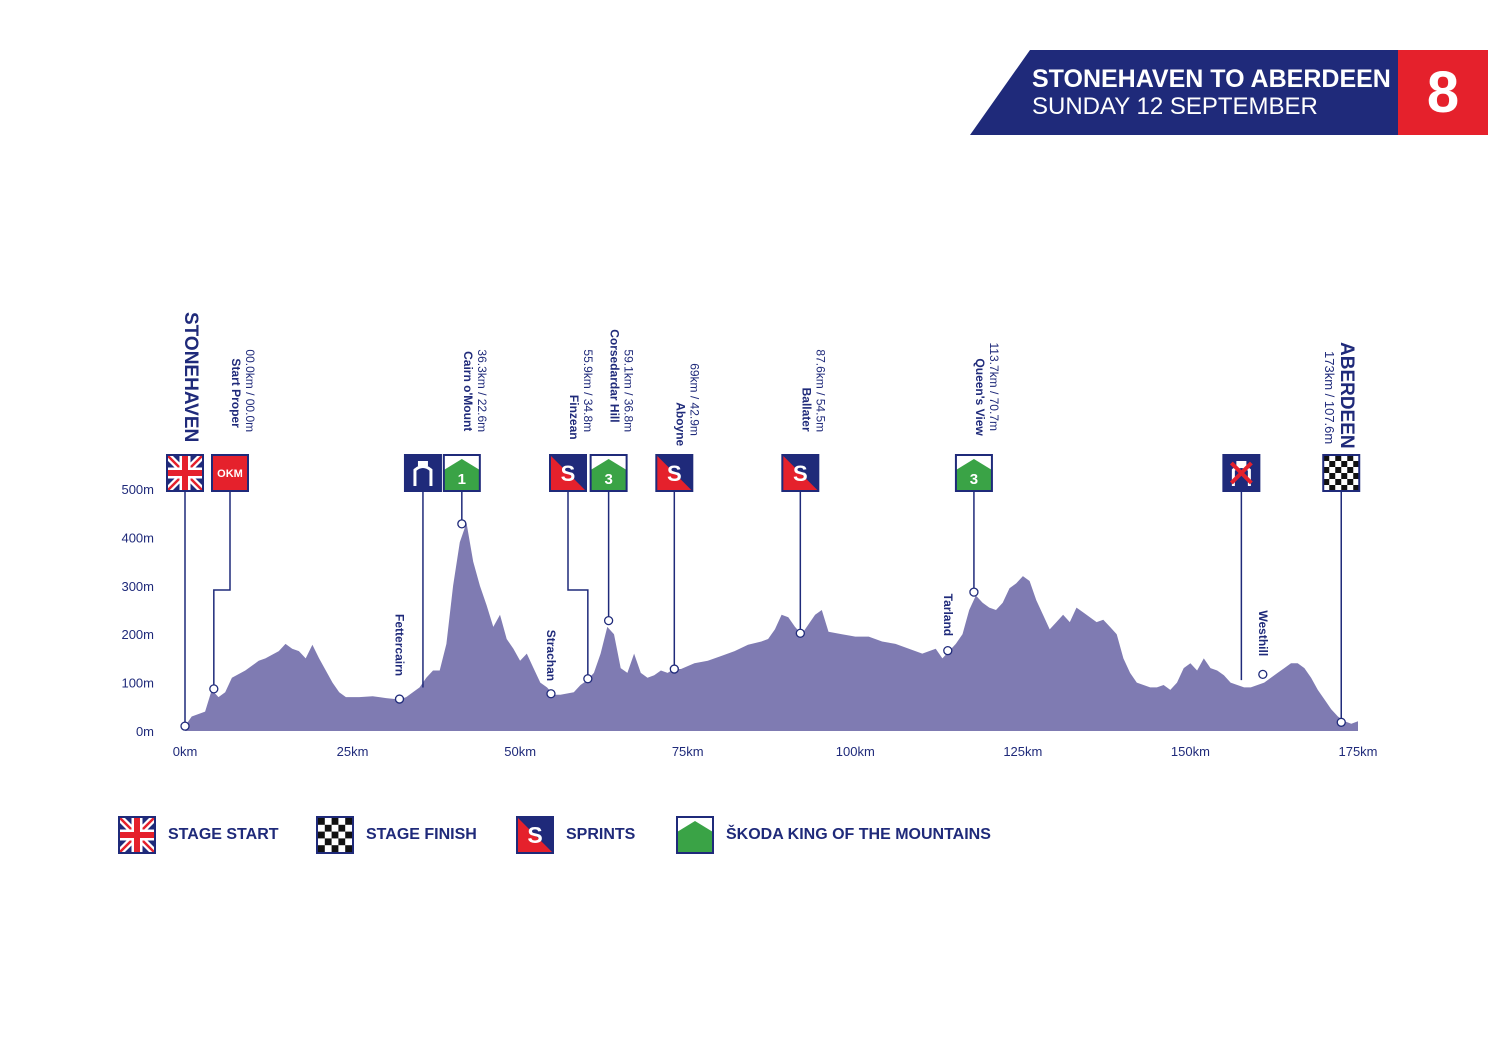 The height and width of the screenshot is (1052, 1488). I want to click on y-tick-label: 300m, so click(137, 586).